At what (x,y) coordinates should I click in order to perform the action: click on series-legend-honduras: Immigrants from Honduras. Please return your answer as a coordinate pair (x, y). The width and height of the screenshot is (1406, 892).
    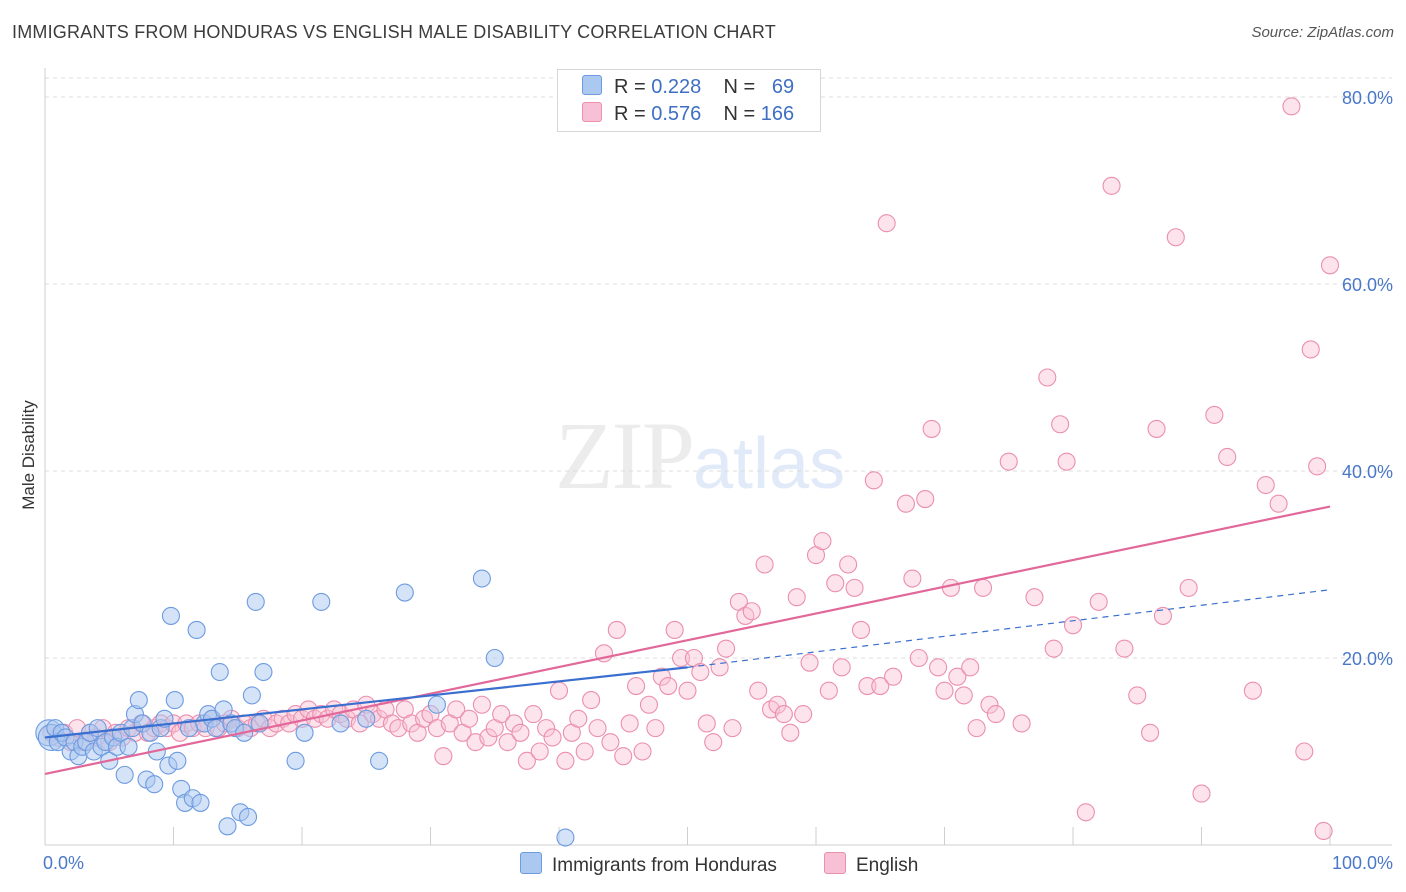
    Looking at the image, I should click on (648, 864).